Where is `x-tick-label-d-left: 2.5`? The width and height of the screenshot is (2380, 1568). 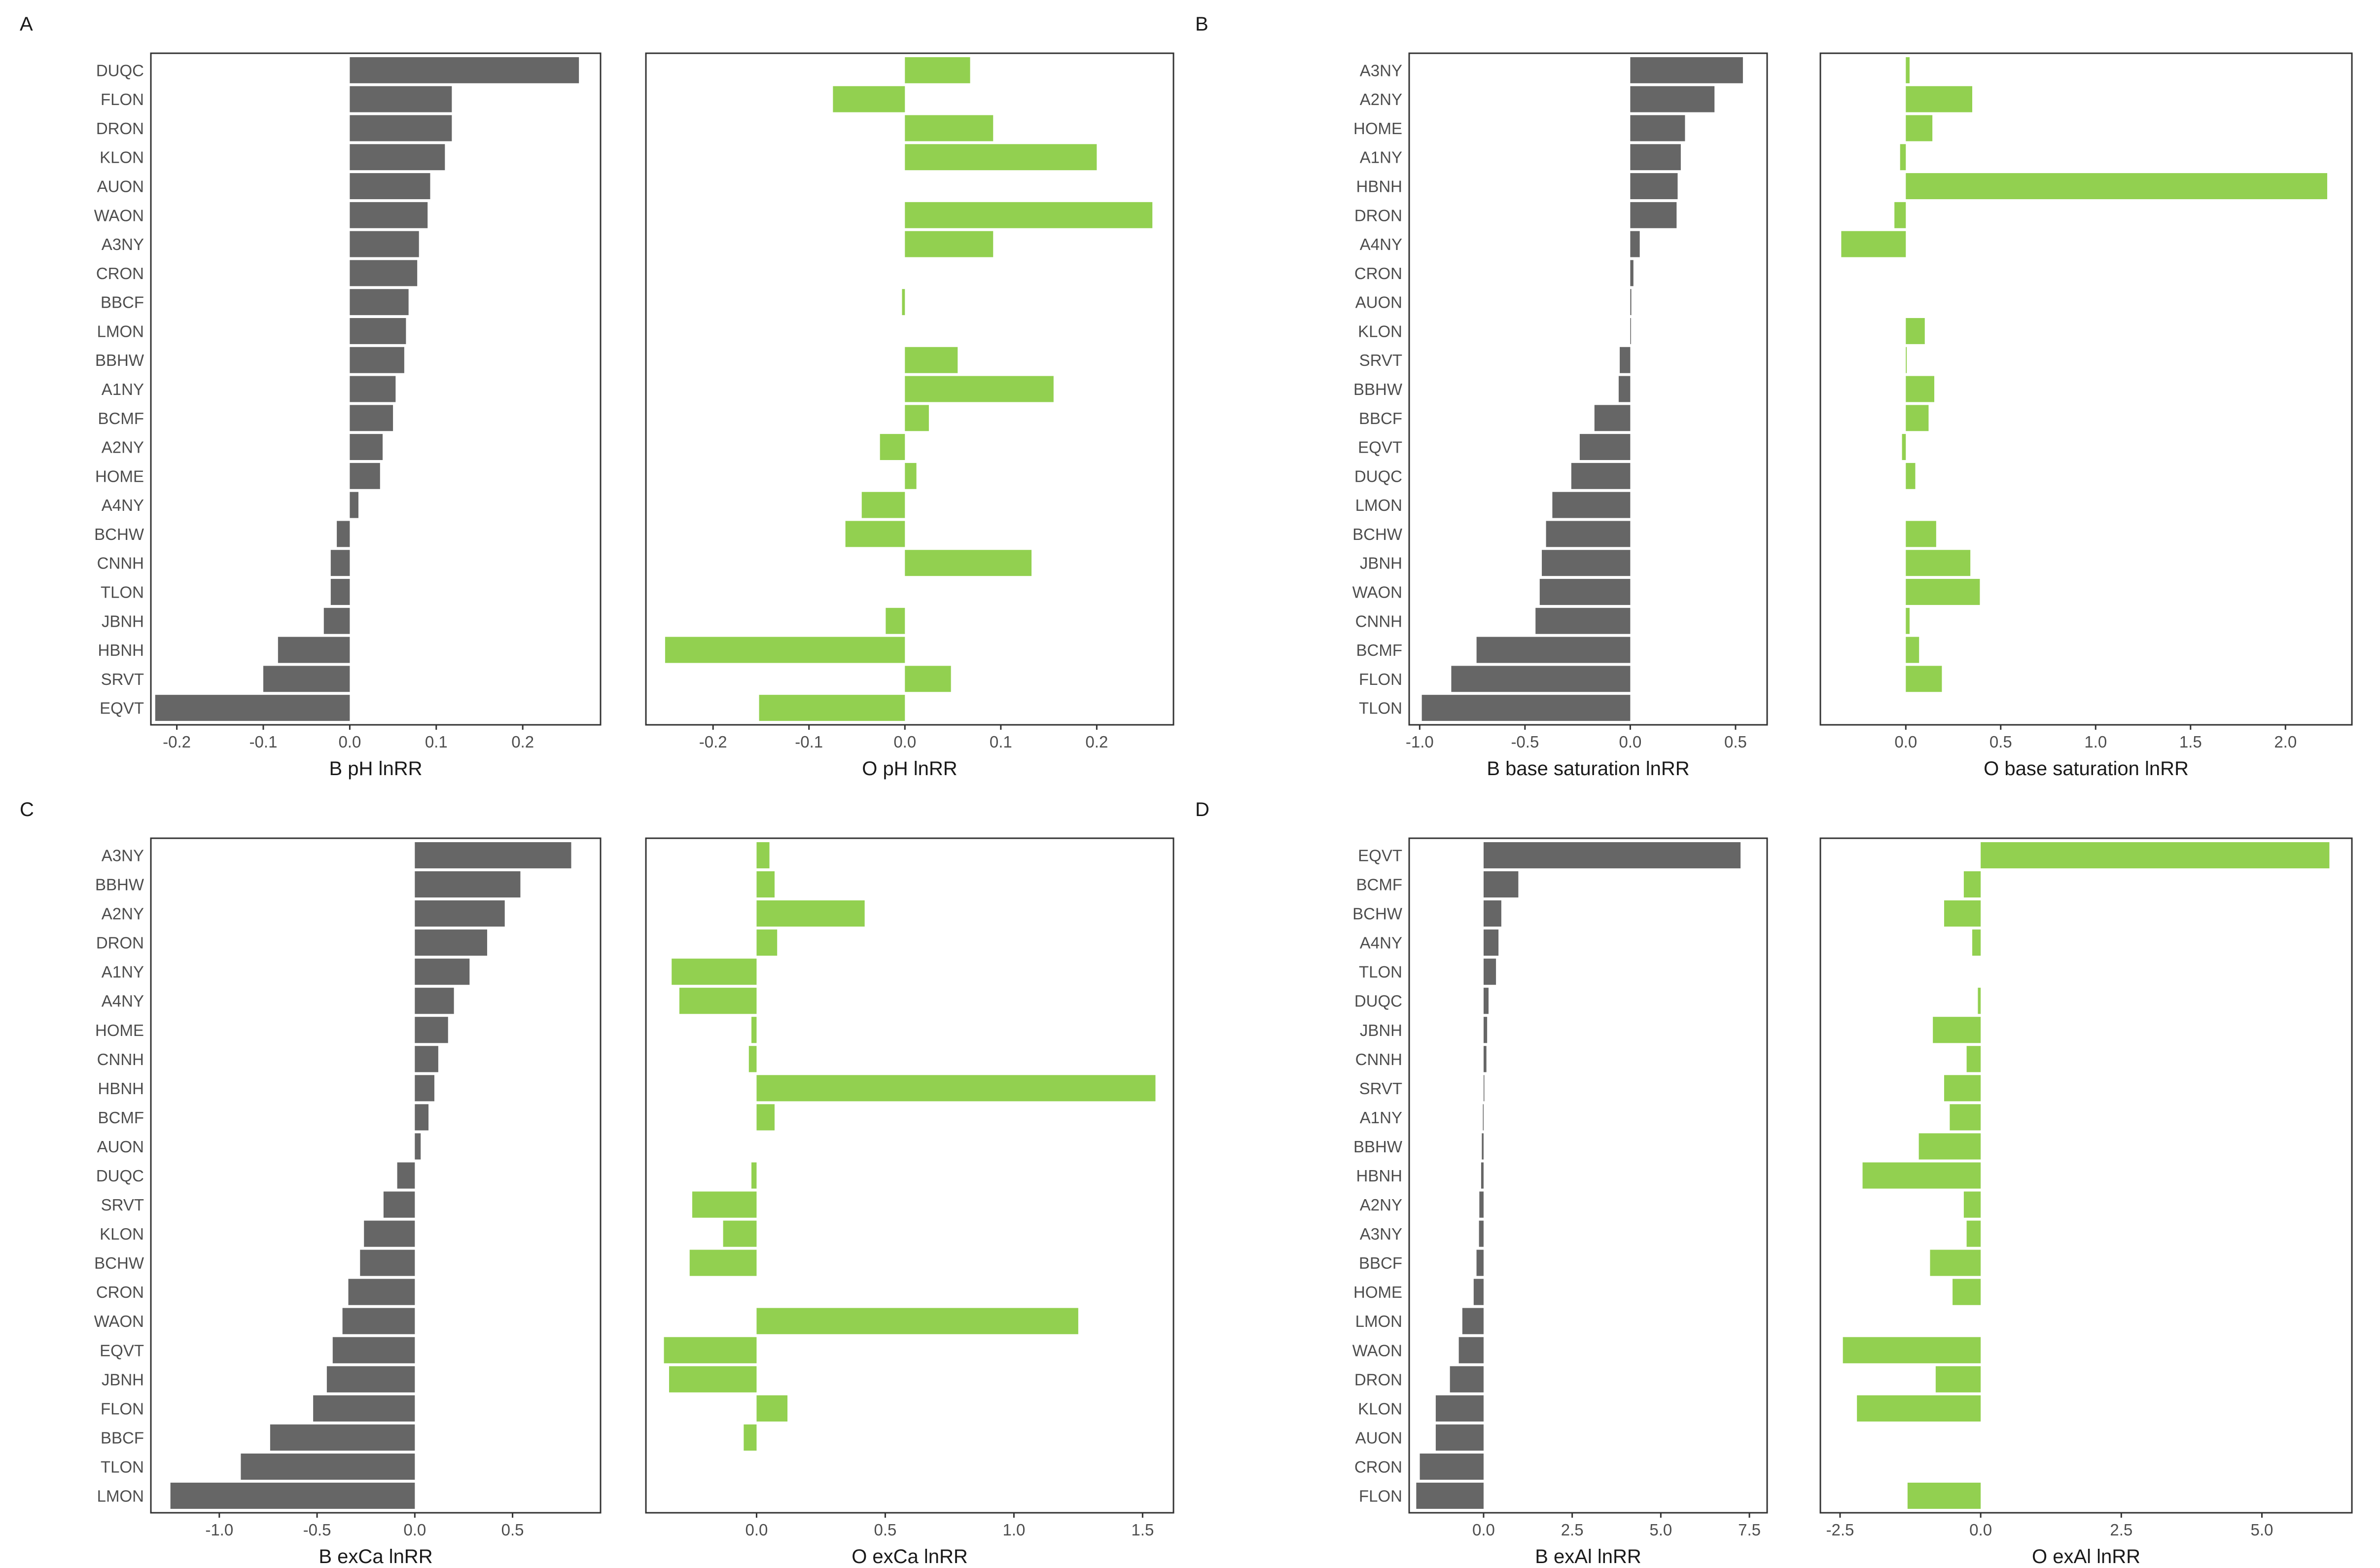
x-tick-label-d-left: 2.5 is located at coordinates (1572, 1530).